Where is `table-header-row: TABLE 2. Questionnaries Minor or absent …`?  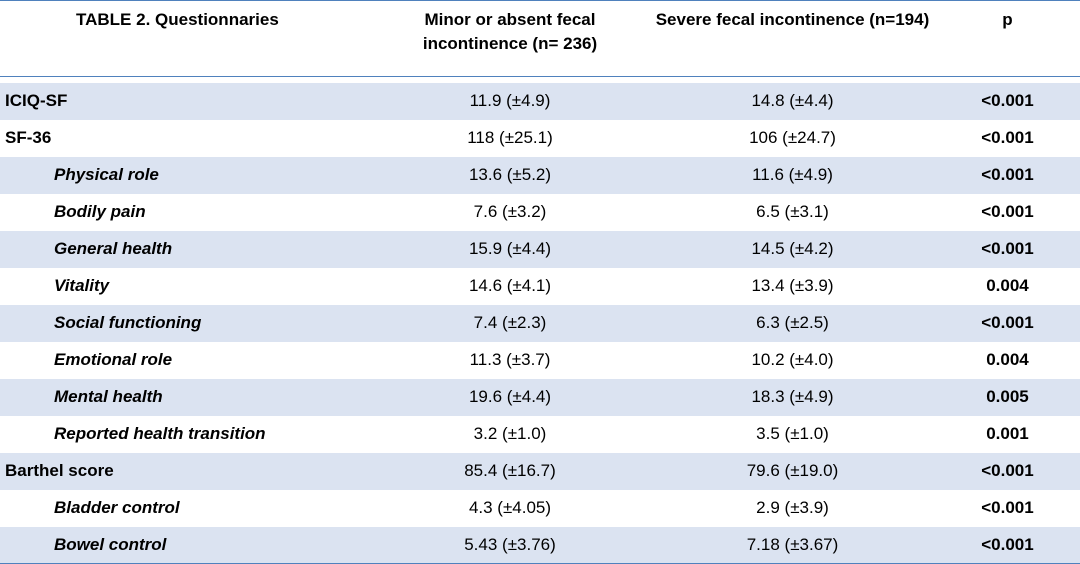
table-header-row: TABLE 2. Questionnaries Minor or absent … is located at coordinates (540, 38).